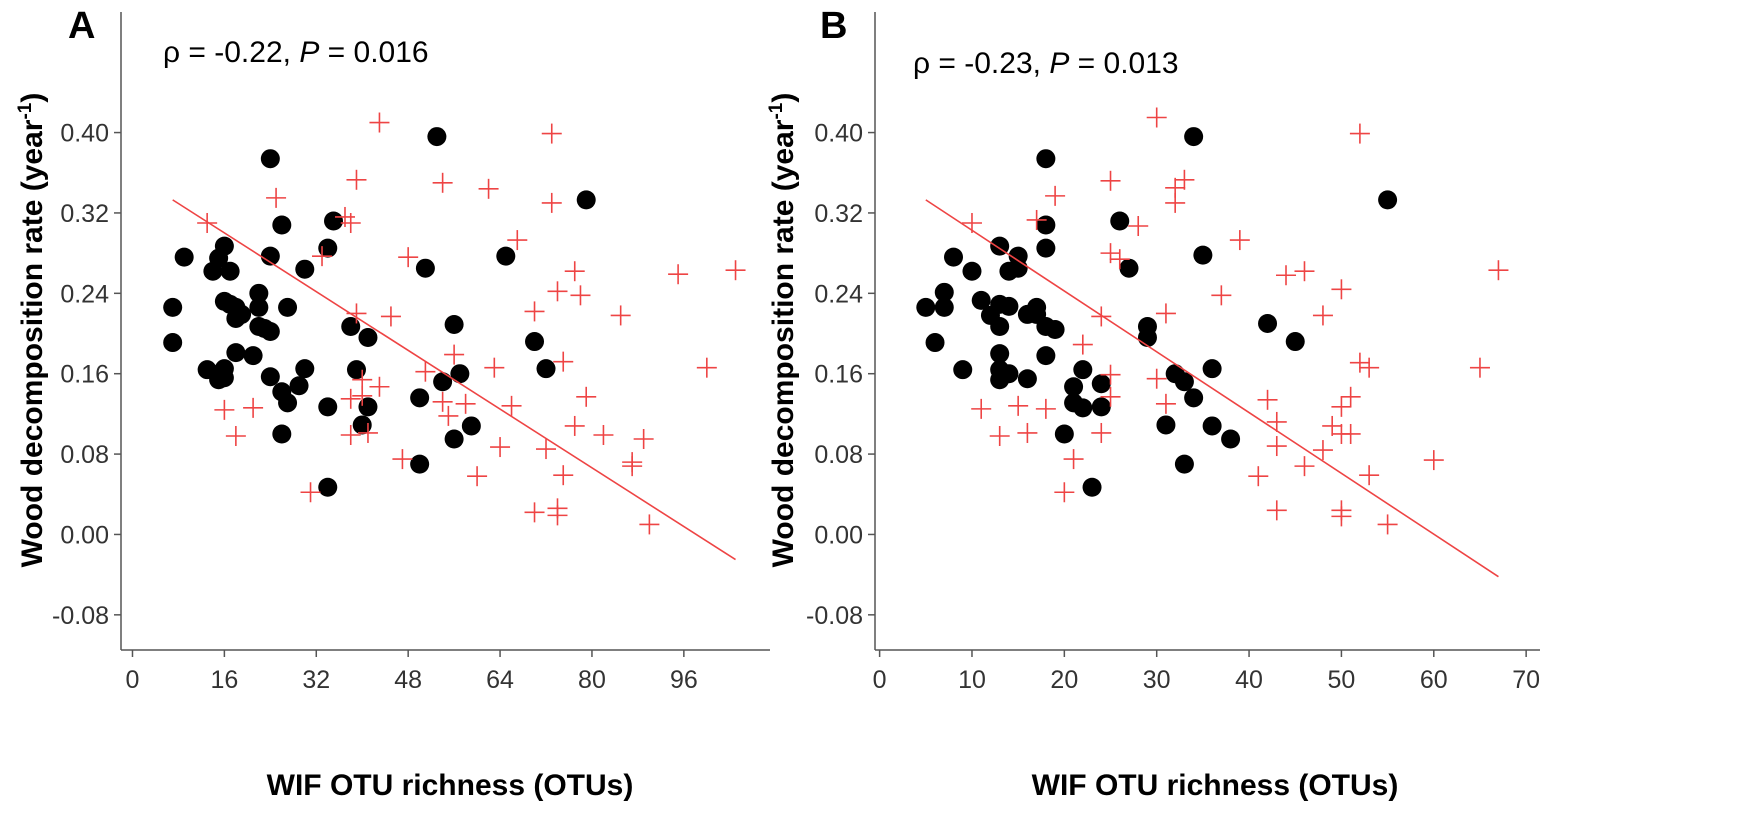 This screenshot has width=1745, height=834. Describe the element at coordinates (454, 380) in the screenshot. I see `regression-line` at that location.